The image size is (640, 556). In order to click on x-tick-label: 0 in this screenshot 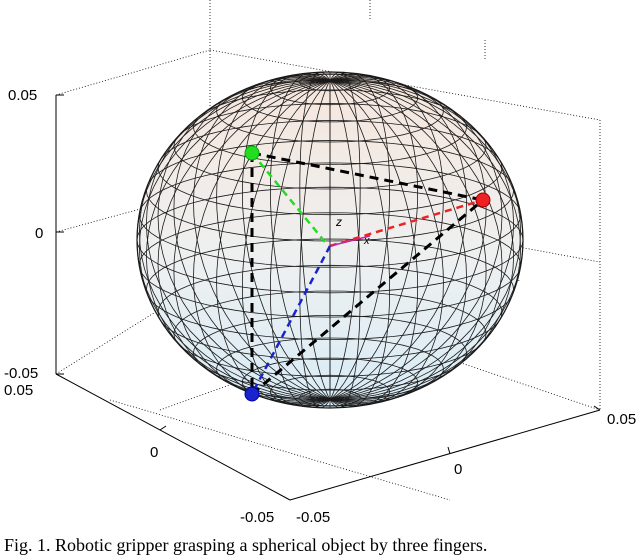, I will do `click(458, 469)`.